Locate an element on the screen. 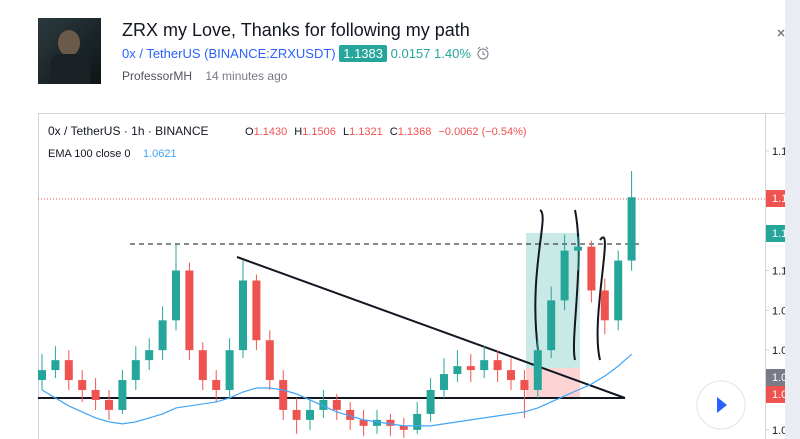 This screenshot has width=800, height=439. o-value: 1.1430 is located at coordinates (271, 132).